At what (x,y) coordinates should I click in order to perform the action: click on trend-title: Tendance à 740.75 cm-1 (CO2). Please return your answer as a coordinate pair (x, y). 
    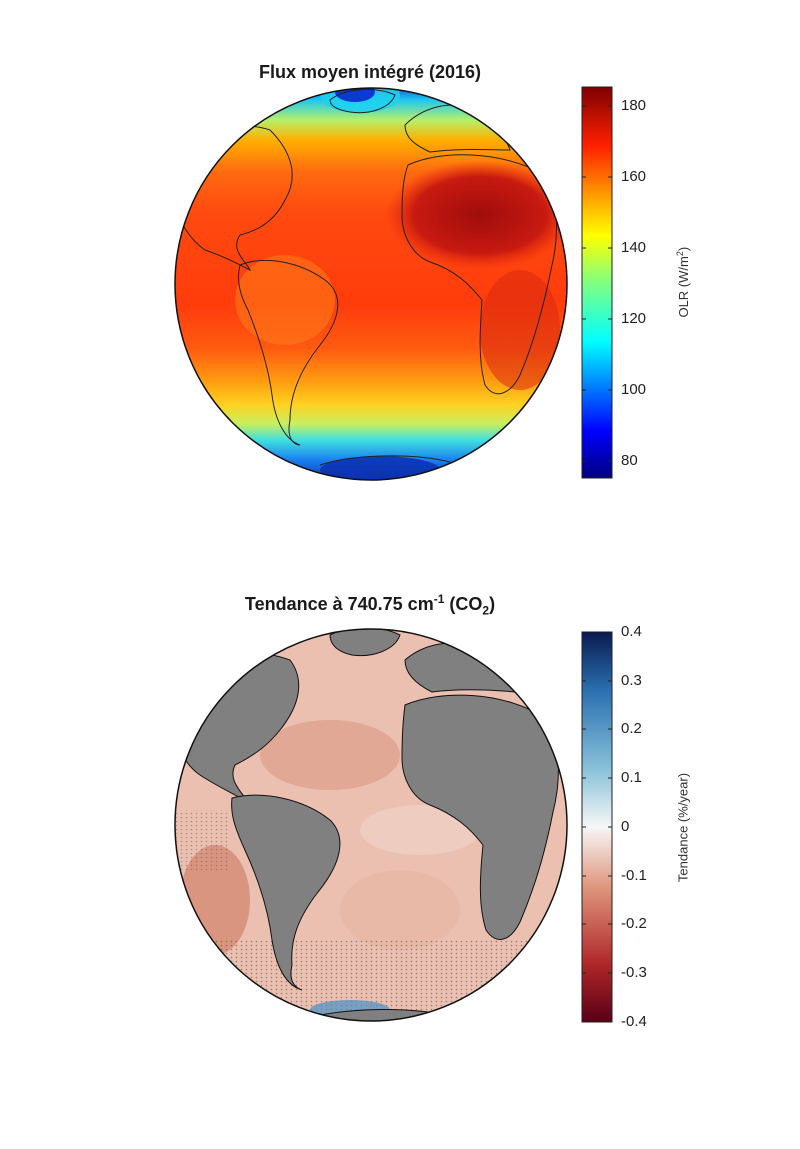
    Looking at the image, I should click on (370, 605).